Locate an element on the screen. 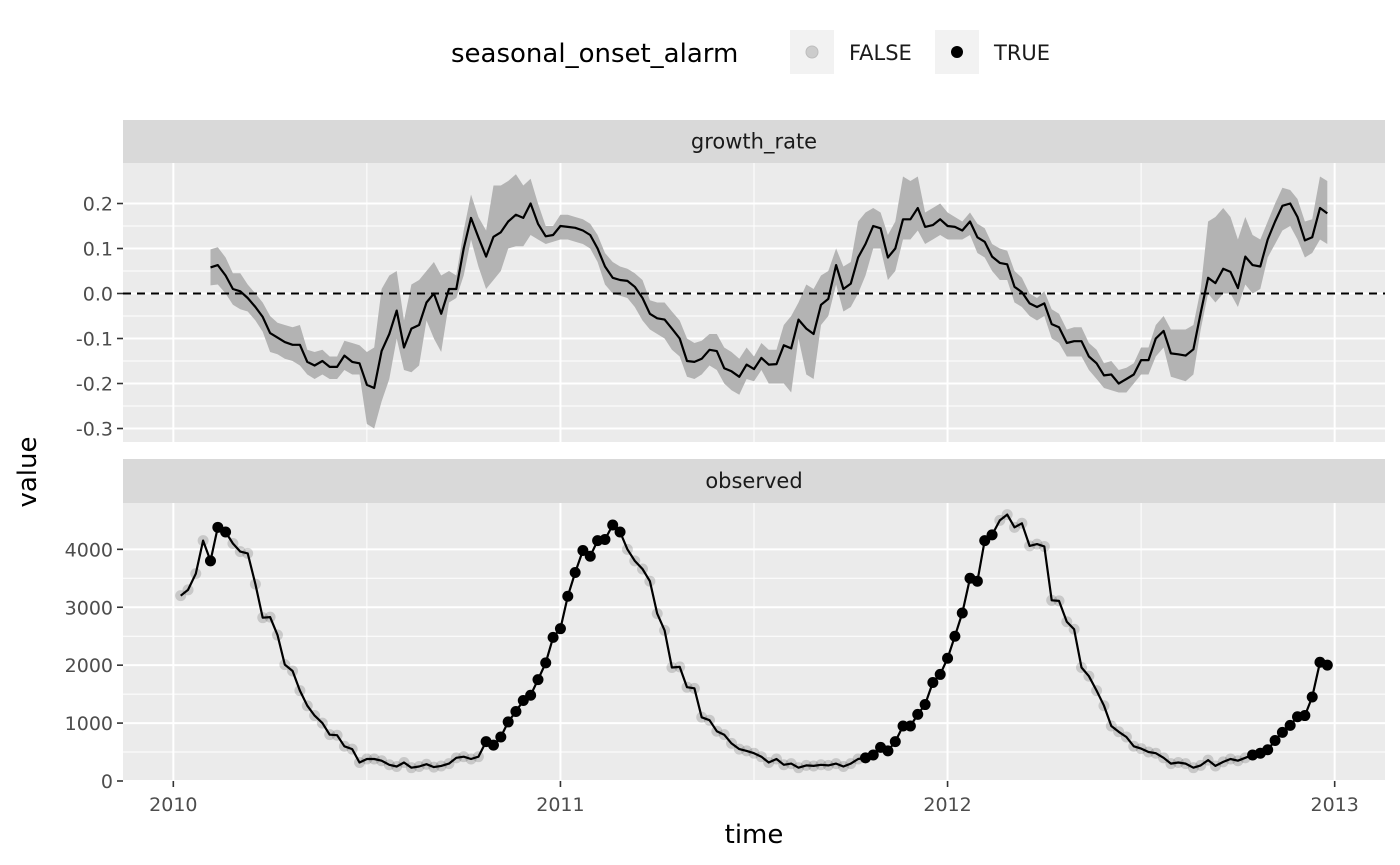 The height and width of the screenshot is (865, 1400). y-axis-title: value is located at coordinates (28, 471).